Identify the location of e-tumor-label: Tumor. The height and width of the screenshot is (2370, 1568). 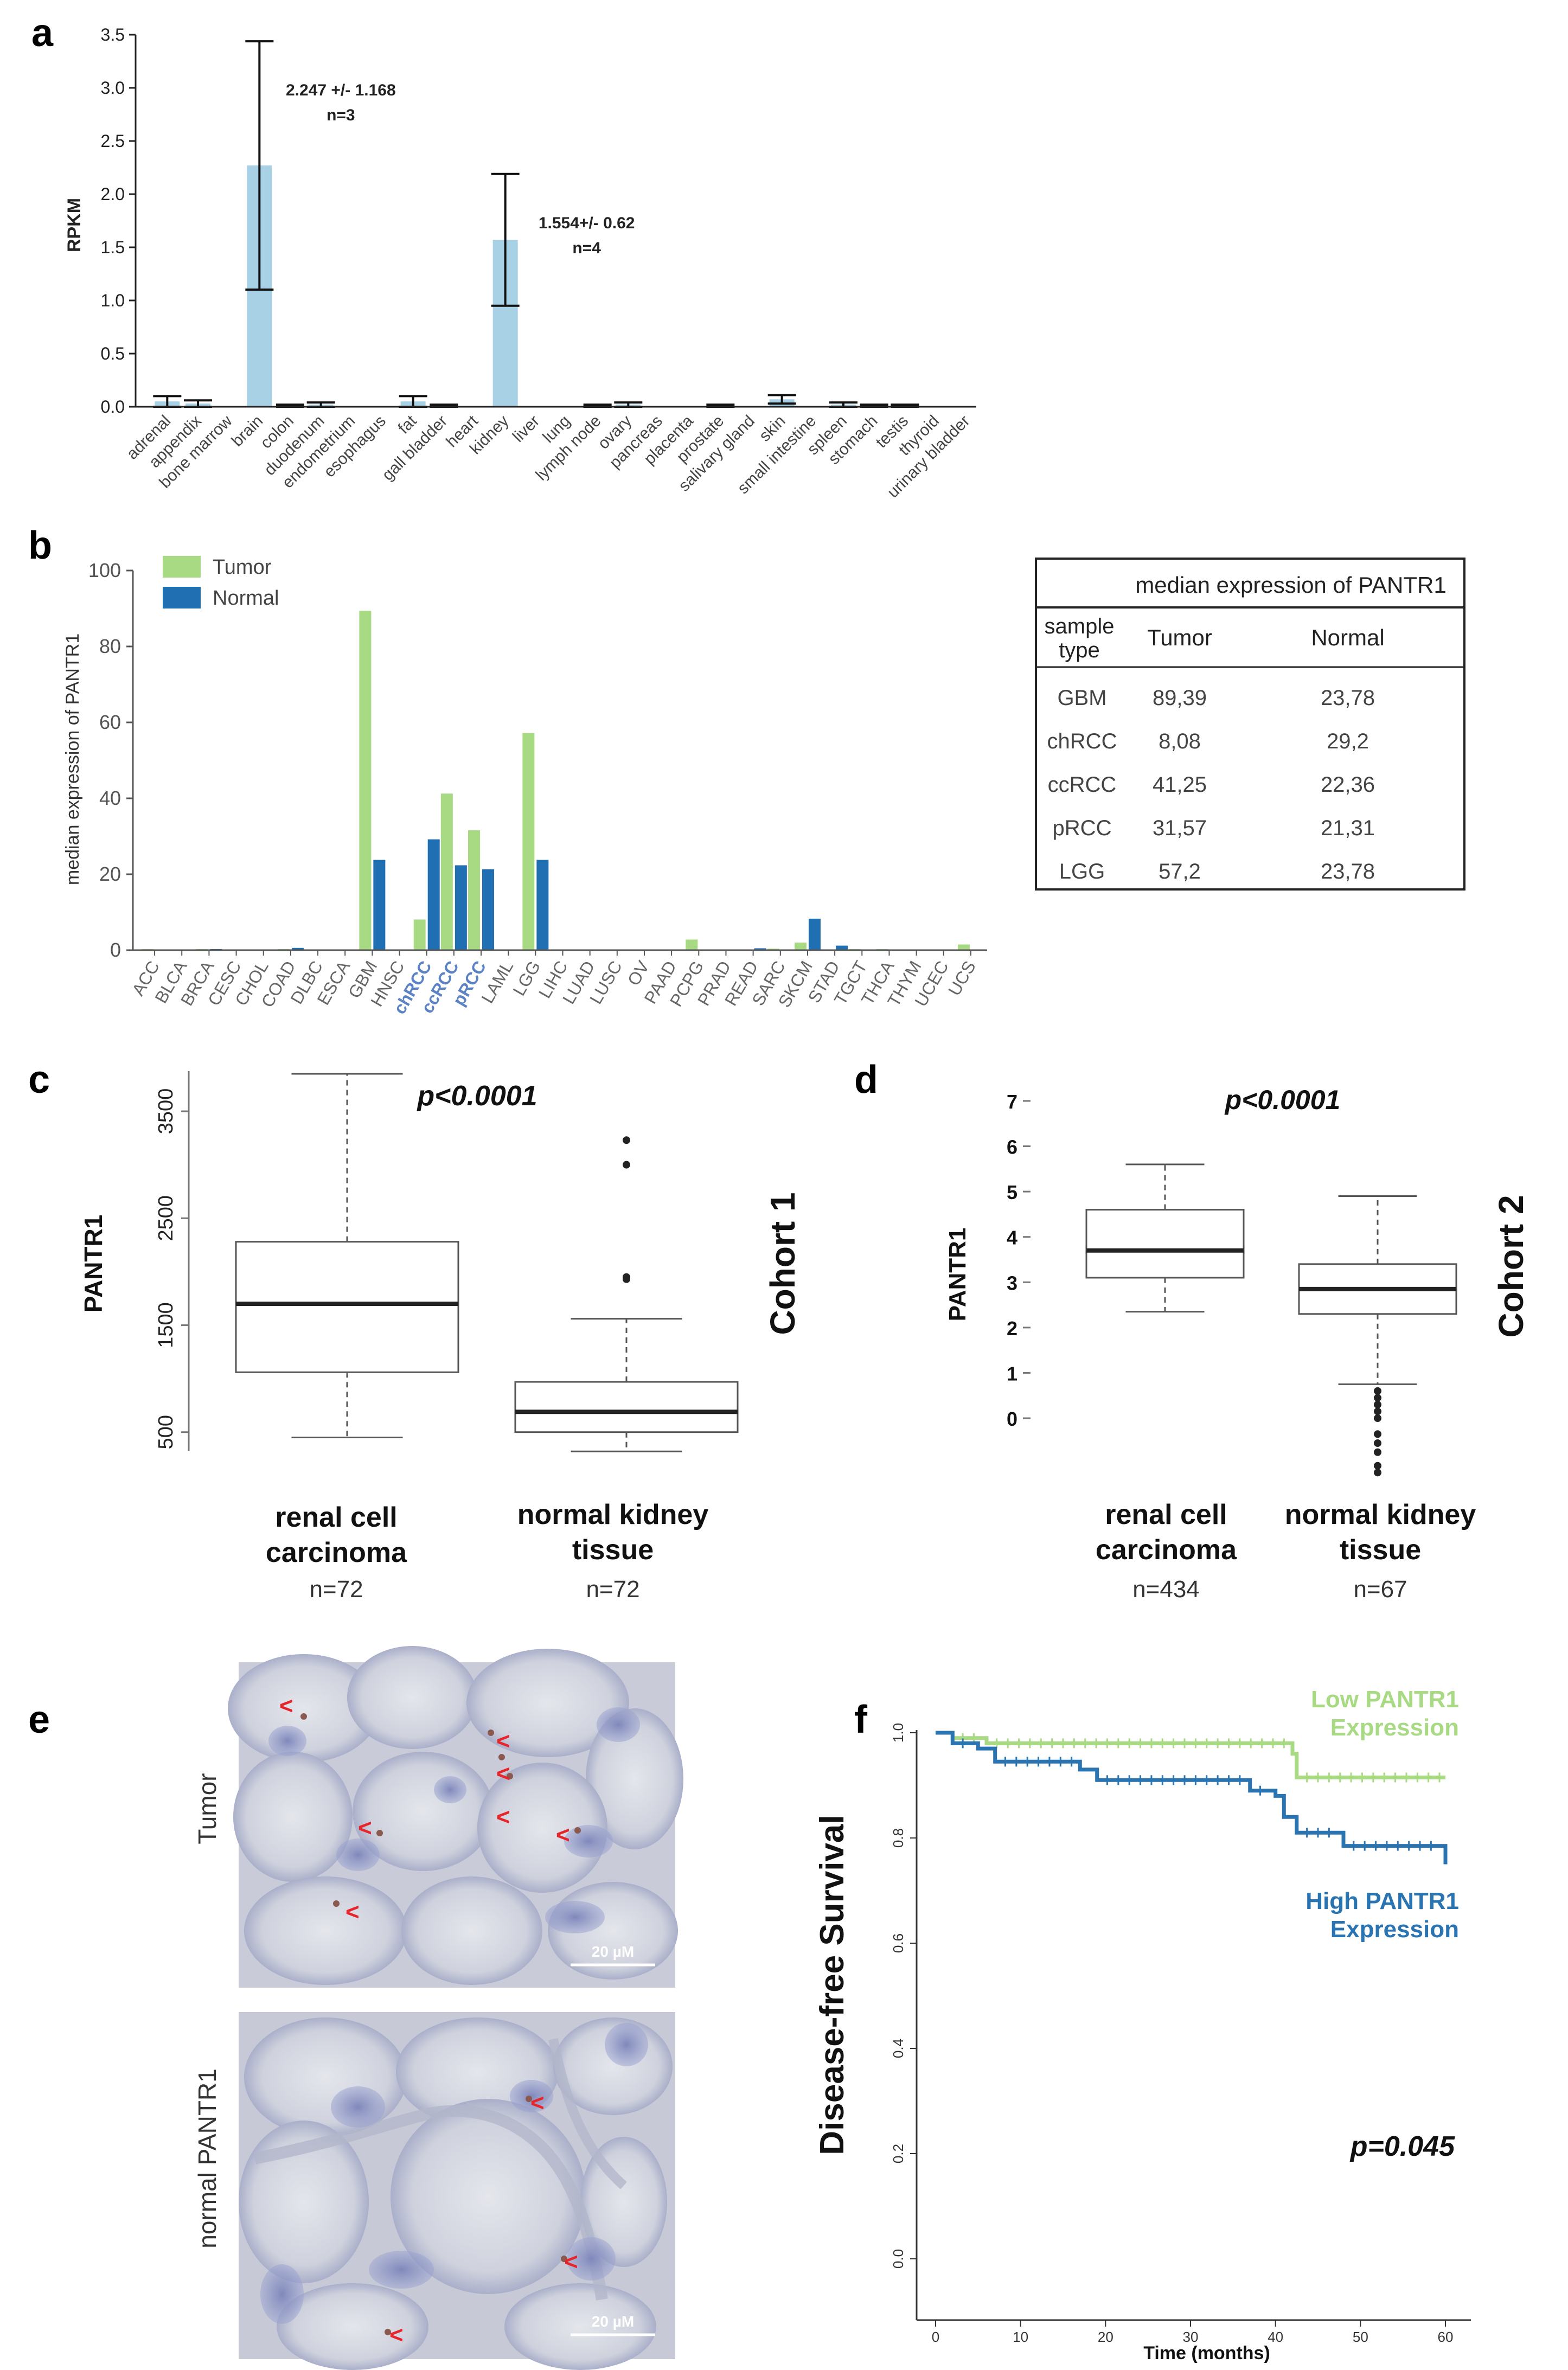
(207, 1808).